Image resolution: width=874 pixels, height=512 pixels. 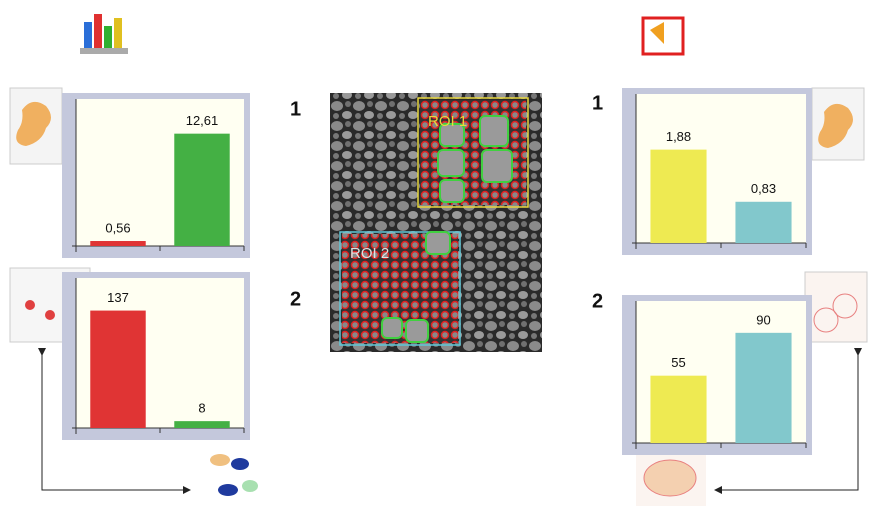 I want to click on microscopy-image, so click(x=436, y=222).